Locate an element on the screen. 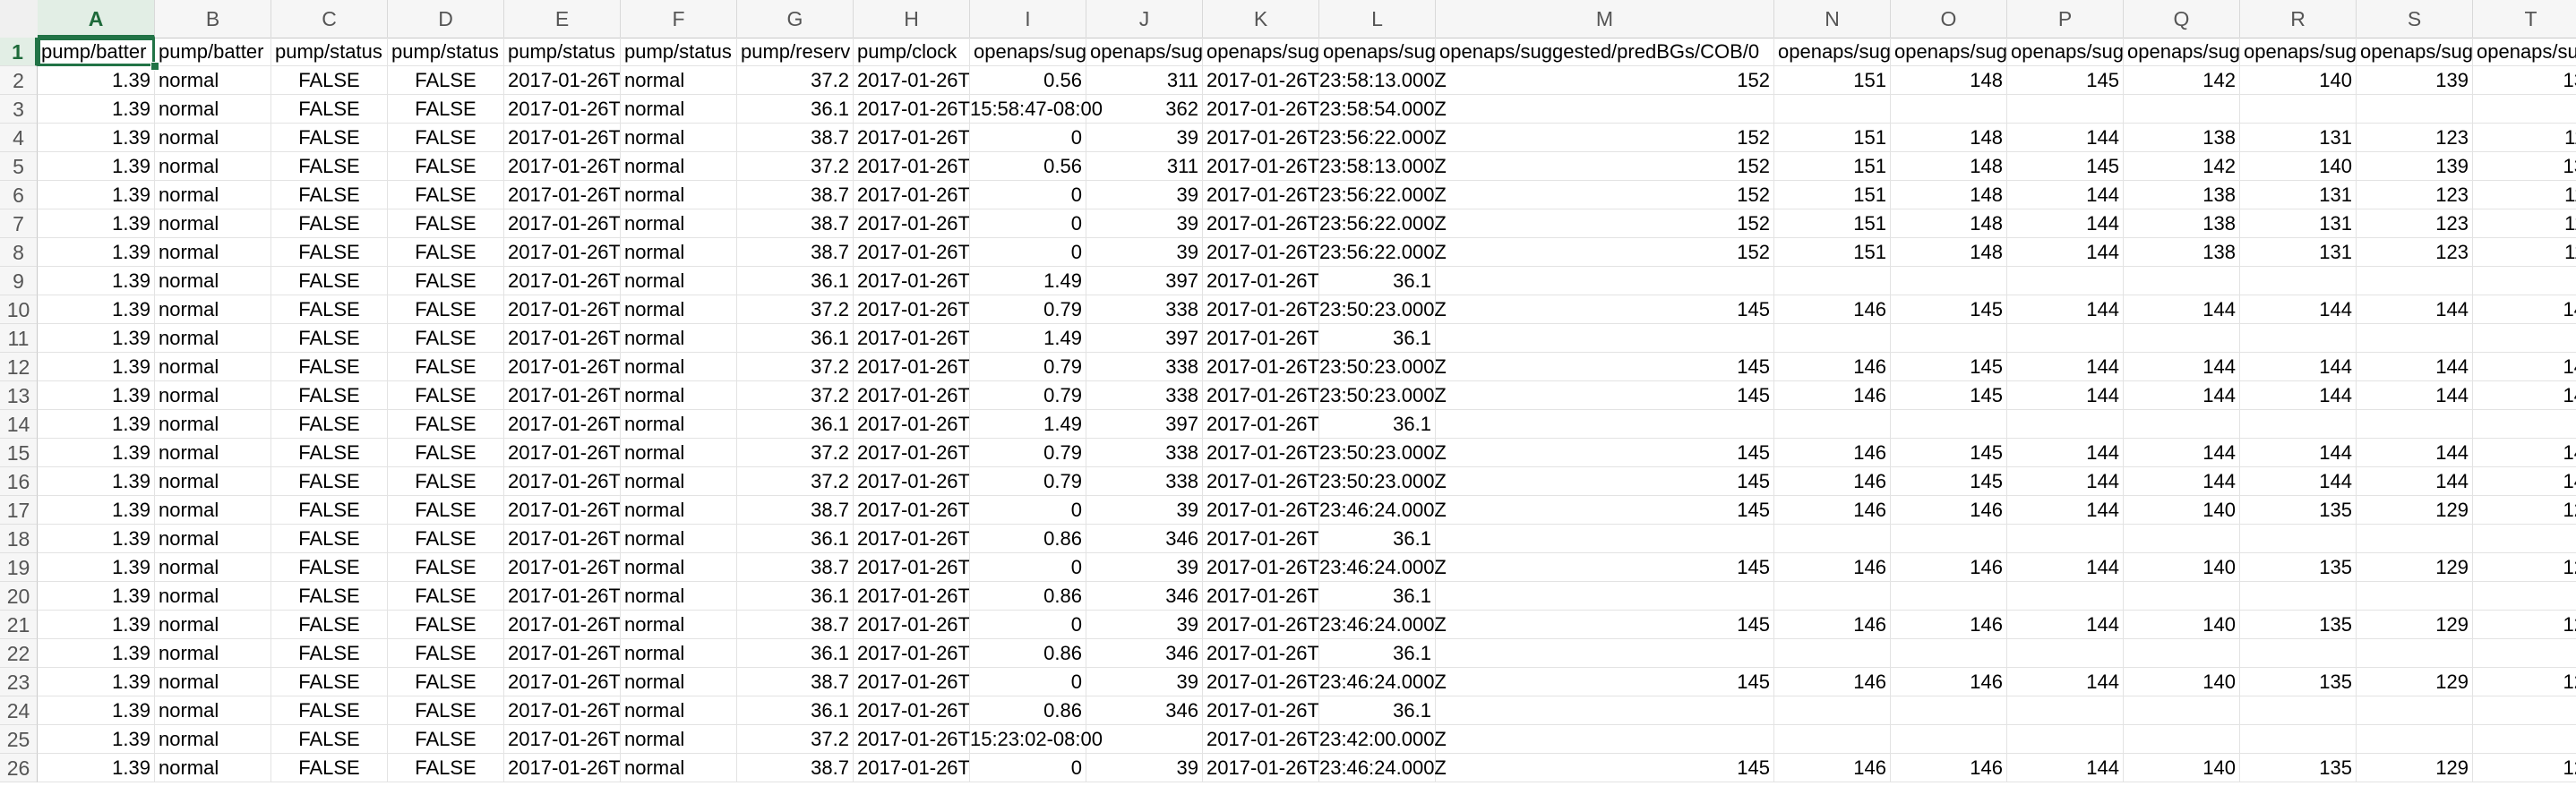 This screenshot has width=2576, height=786. cell-n18 is located at coordinates (1832, 539).